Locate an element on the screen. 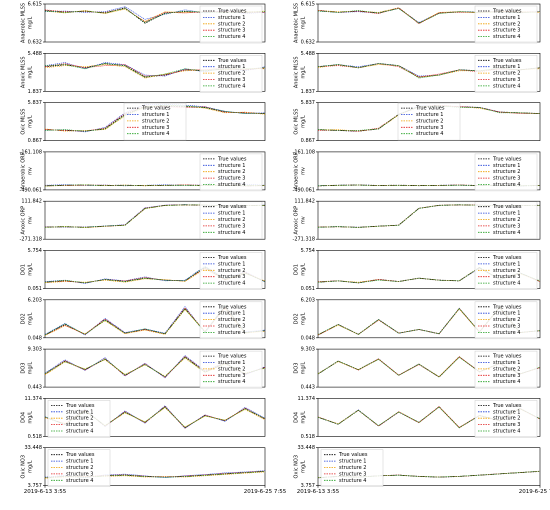 Image resolution: width=550 pixels, height=510 pixels. x-tick-label: 2019-6-25 7:55 is located at coordinates (534, 492).